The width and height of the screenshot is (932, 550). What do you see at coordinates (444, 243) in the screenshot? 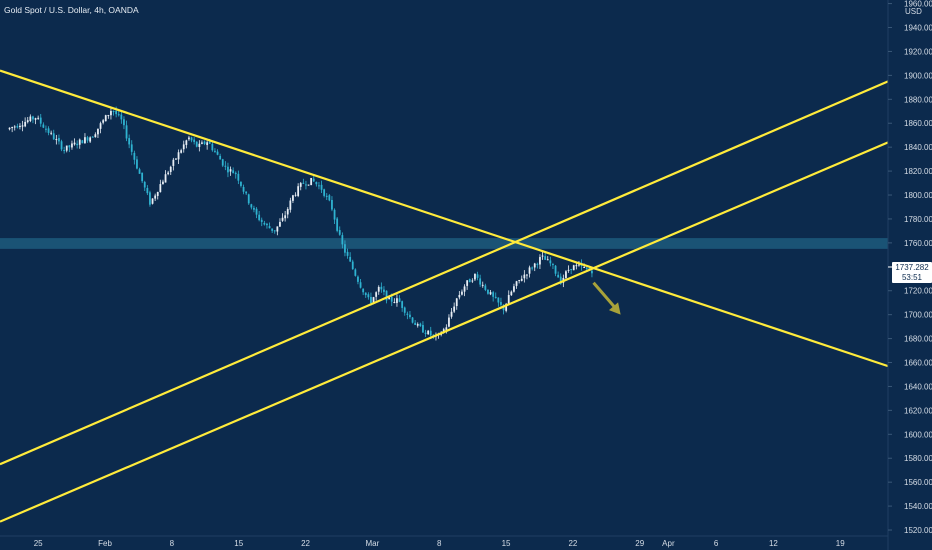
I see `resistance-zone` at bounding box center [444, 243].